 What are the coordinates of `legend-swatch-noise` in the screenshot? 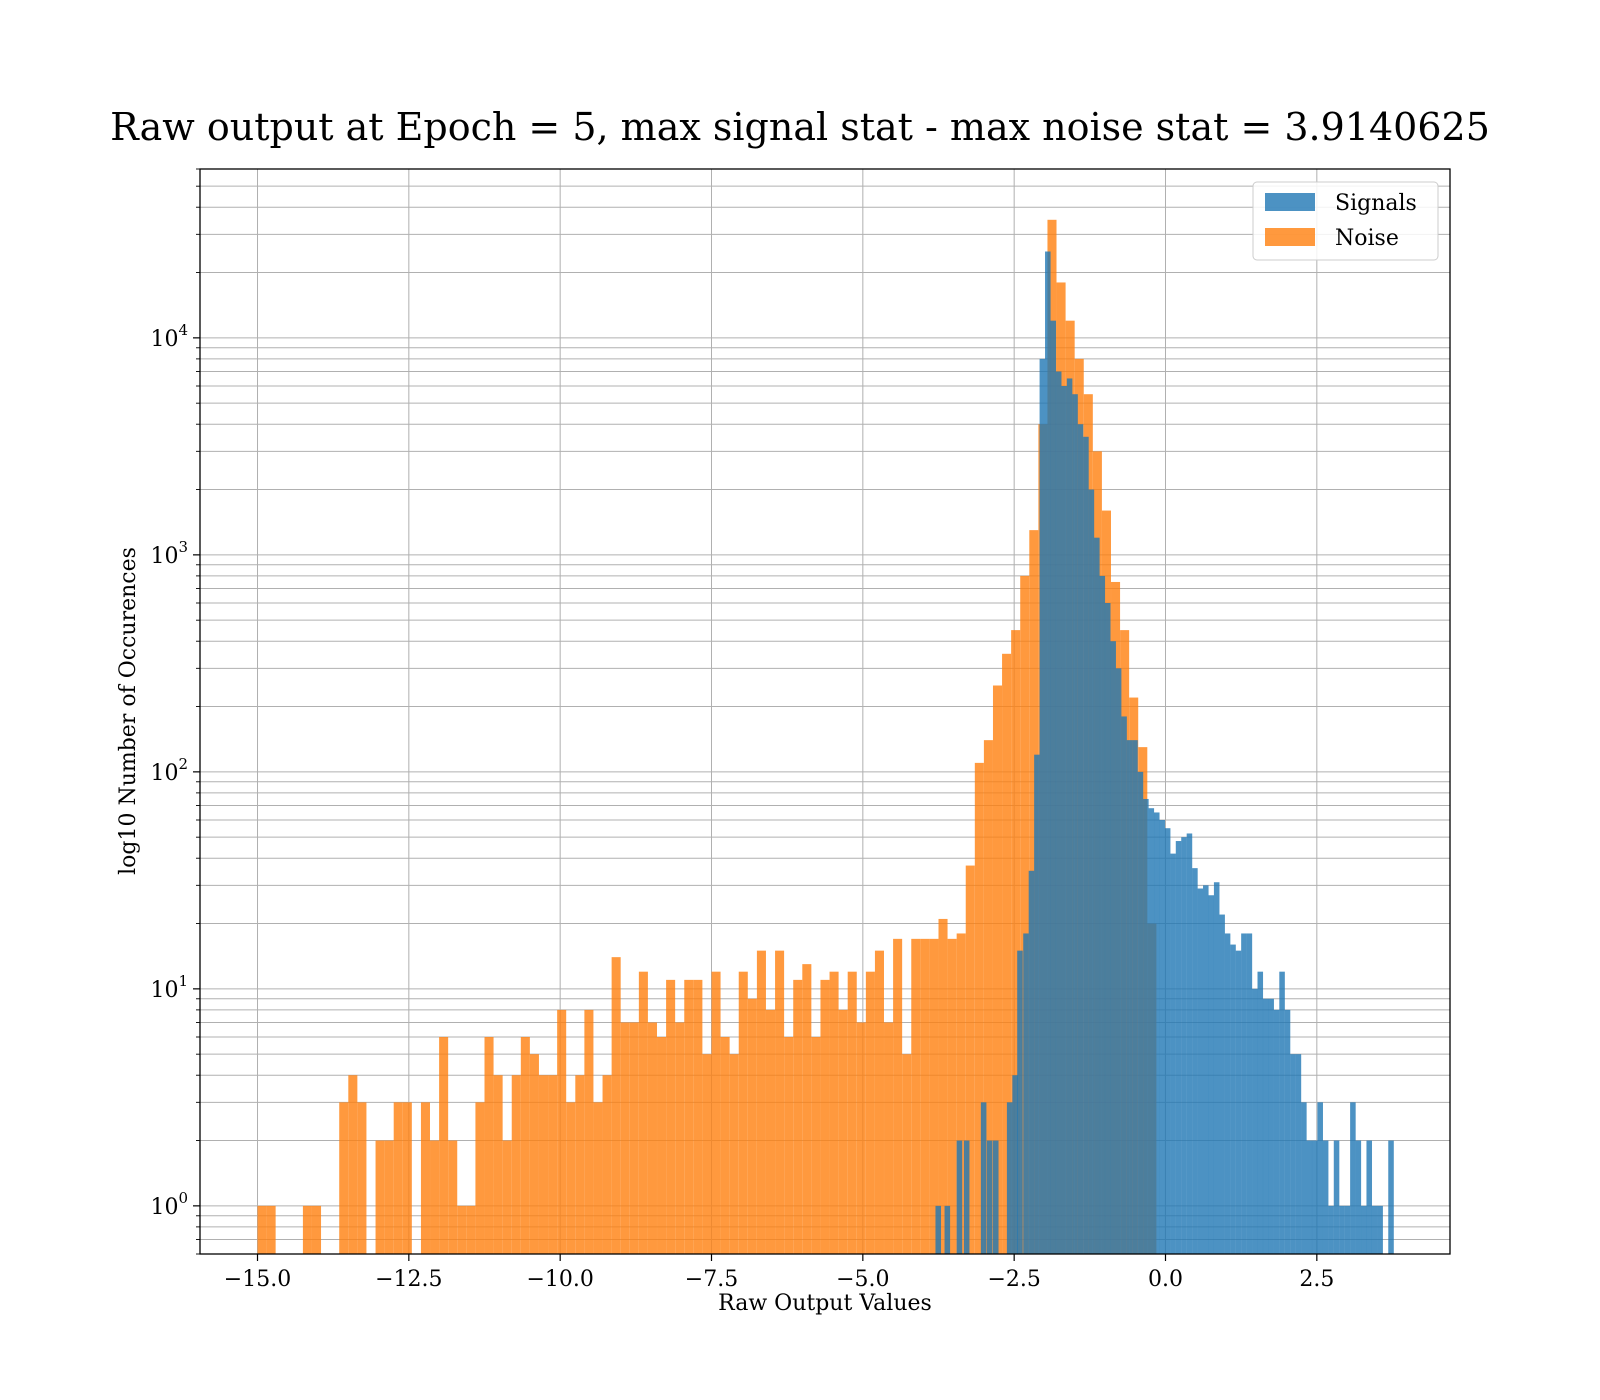 It's located at (1290, 237).